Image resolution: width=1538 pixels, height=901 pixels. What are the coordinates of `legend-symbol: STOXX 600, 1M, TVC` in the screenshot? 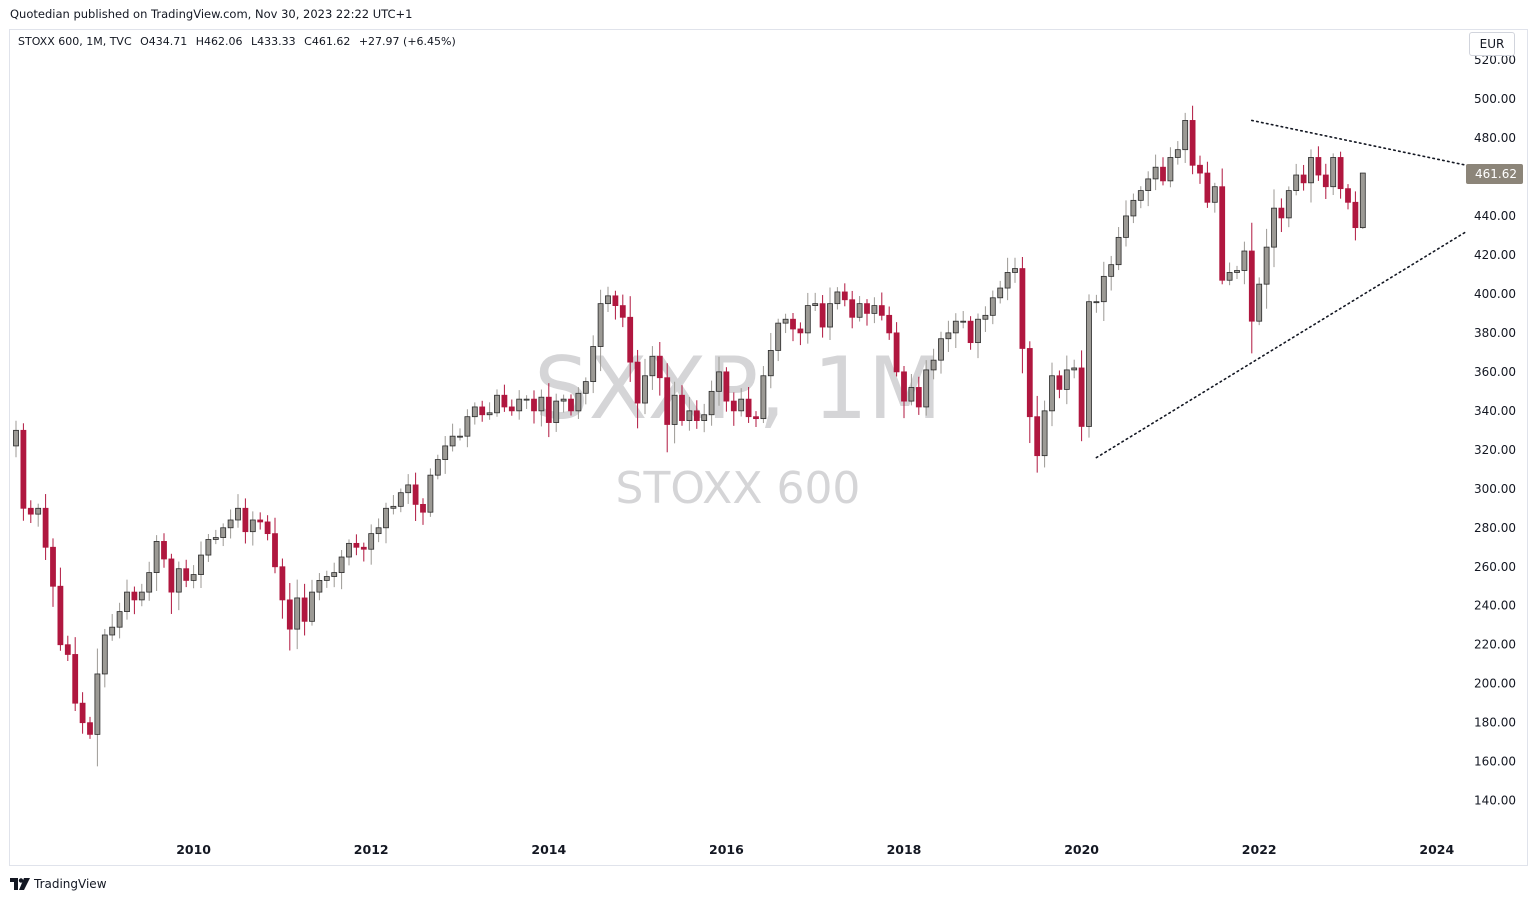 It's located at (75, 41).